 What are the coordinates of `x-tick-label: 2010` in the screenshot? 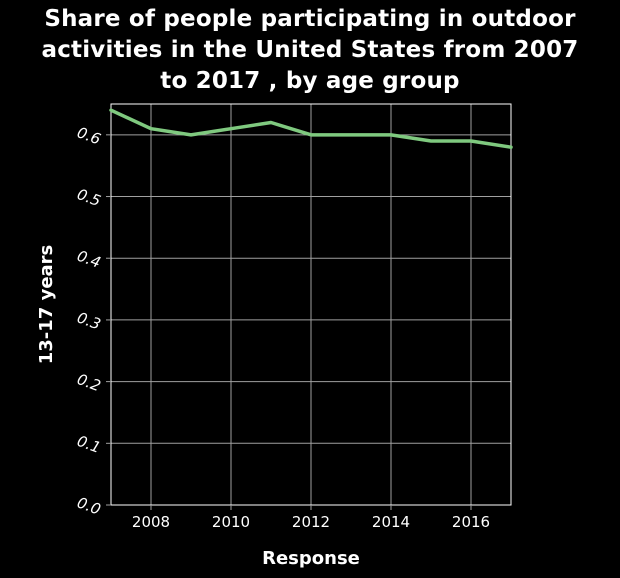 It's located at (231, 522).